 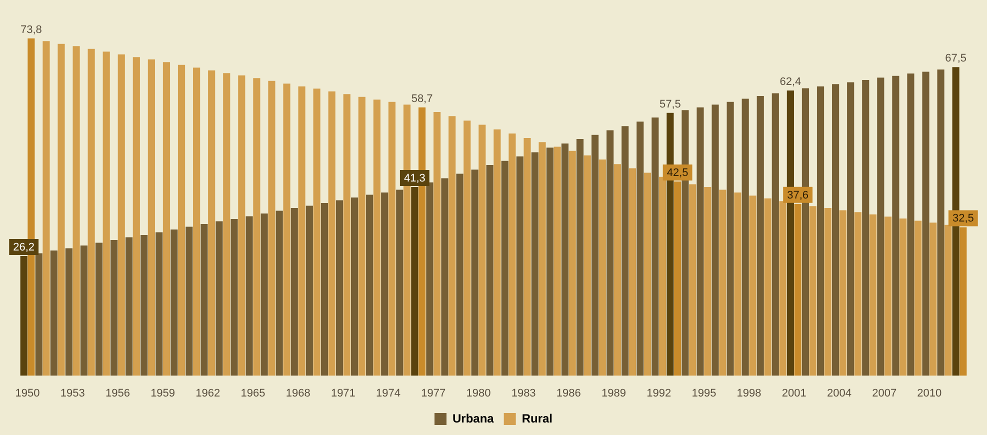 I want to click on data-label: 73,8, so click(x=31, y=30).